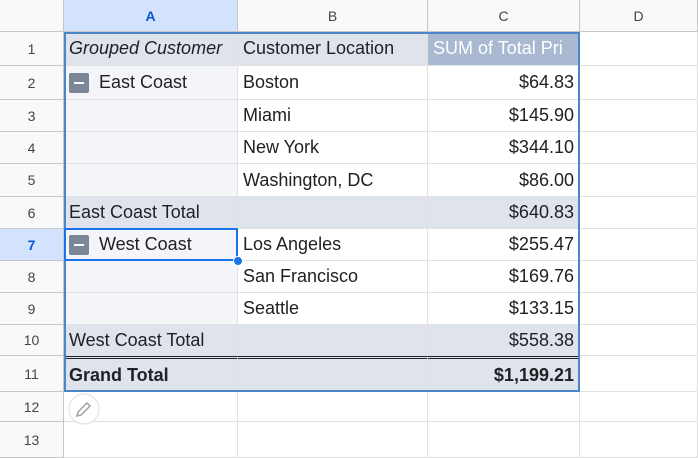 This screenshot has height=458, width=698. Describe the element at coordinates (32, 16) in the screenshot. I see `corner` at that location.